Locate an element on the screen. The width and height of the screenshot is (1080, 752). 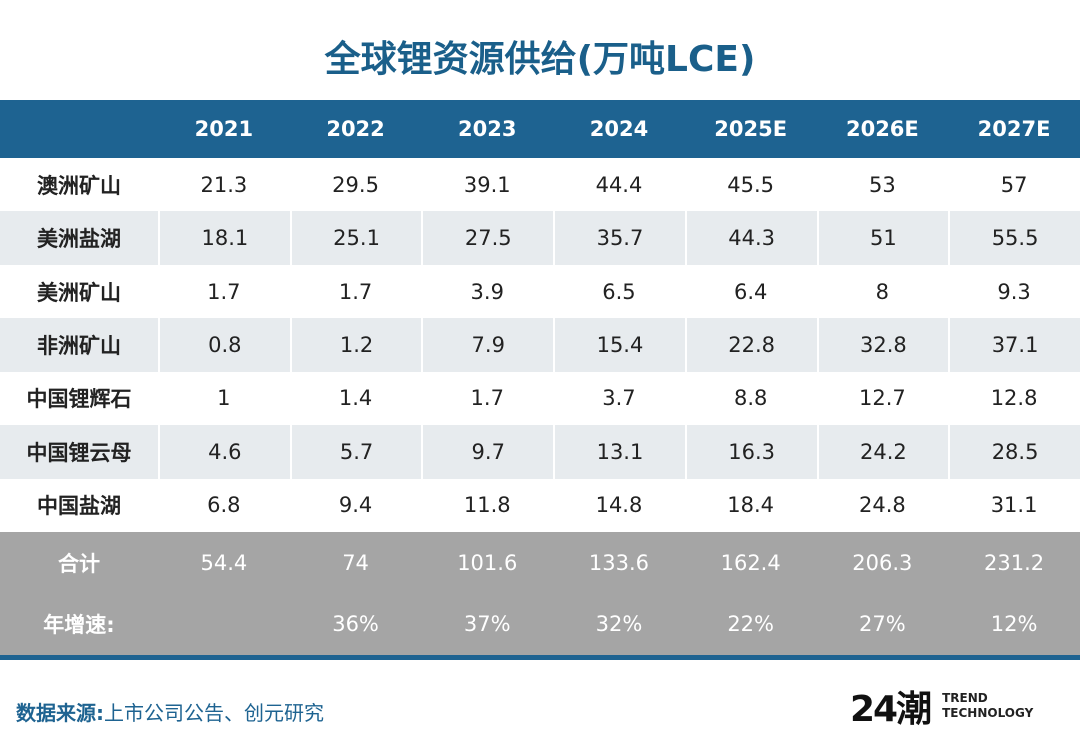
cell: 24.8 is located at coordinates (882, 505).